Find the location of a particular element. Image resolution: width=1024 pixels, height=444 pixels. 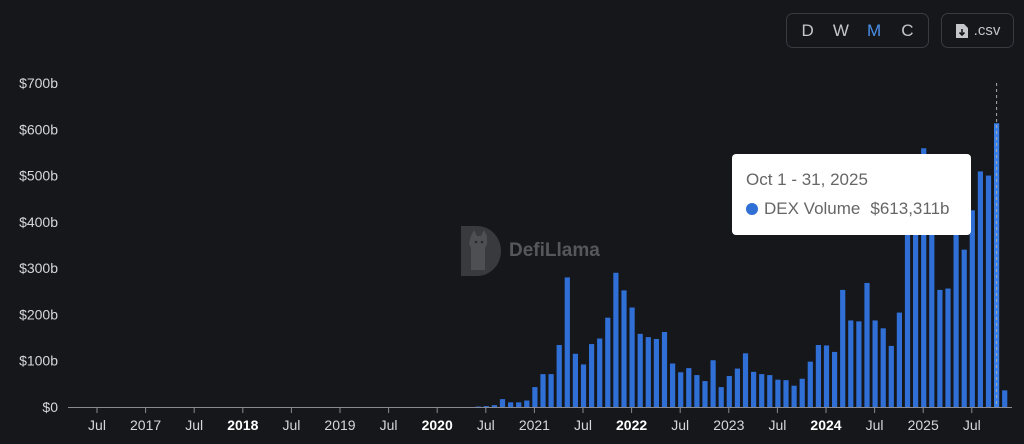

x-tick-label: 2021 is located at coordinates (534, 425).